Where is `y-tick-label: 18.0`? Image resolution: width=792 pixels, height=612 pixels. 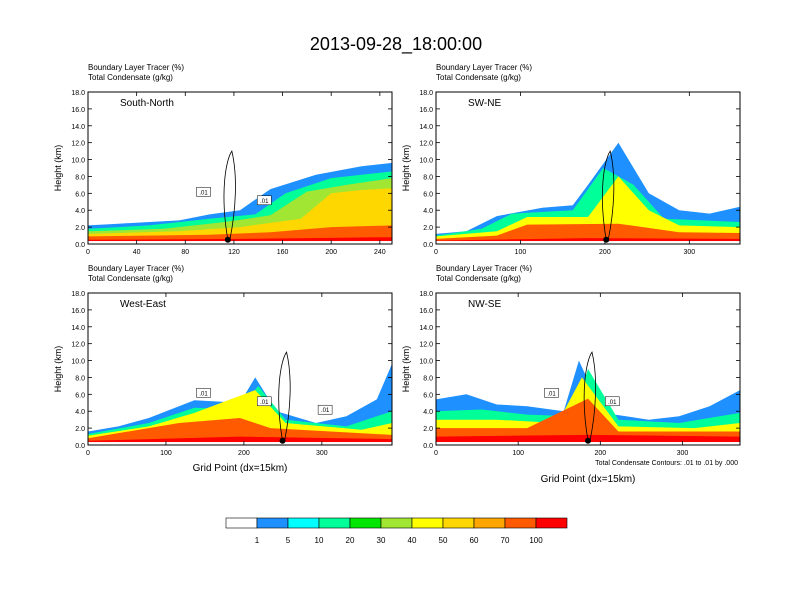 y-tick-label: 18.0 is located at coordinates (78, 93).